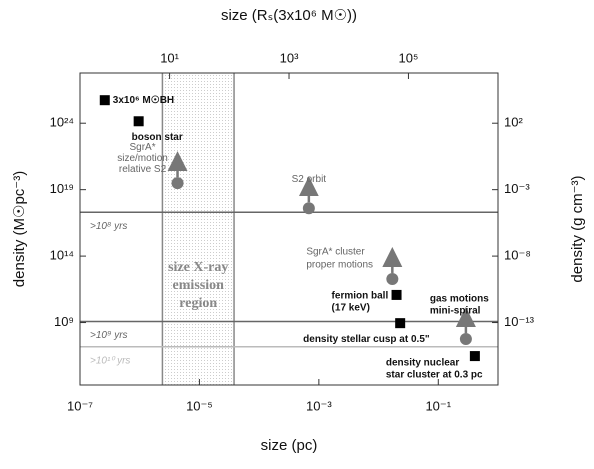  What do you see at coordinates (455, 311) in the screenshot?
I see `point-label: mini-spiral` at bounding box center [455, 311].